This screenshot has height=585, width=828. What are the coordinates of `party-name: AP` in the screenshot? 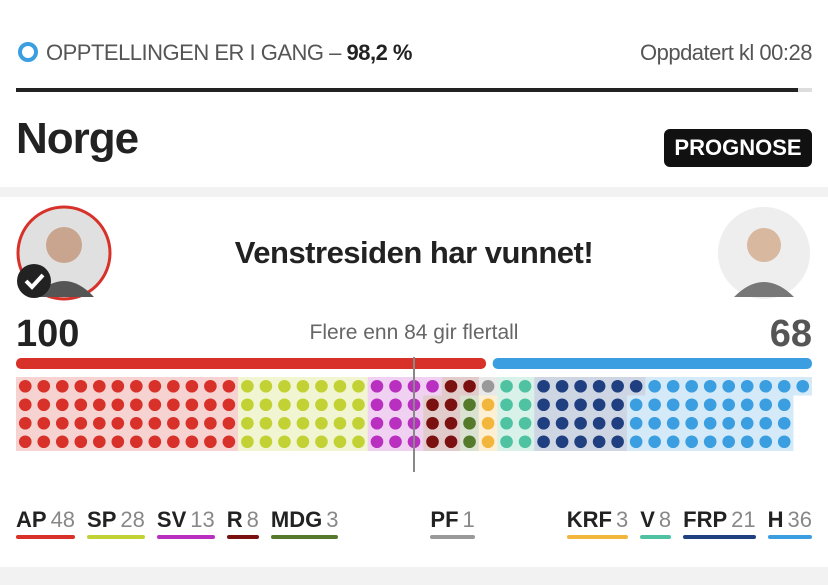 It's located at (31, 519).